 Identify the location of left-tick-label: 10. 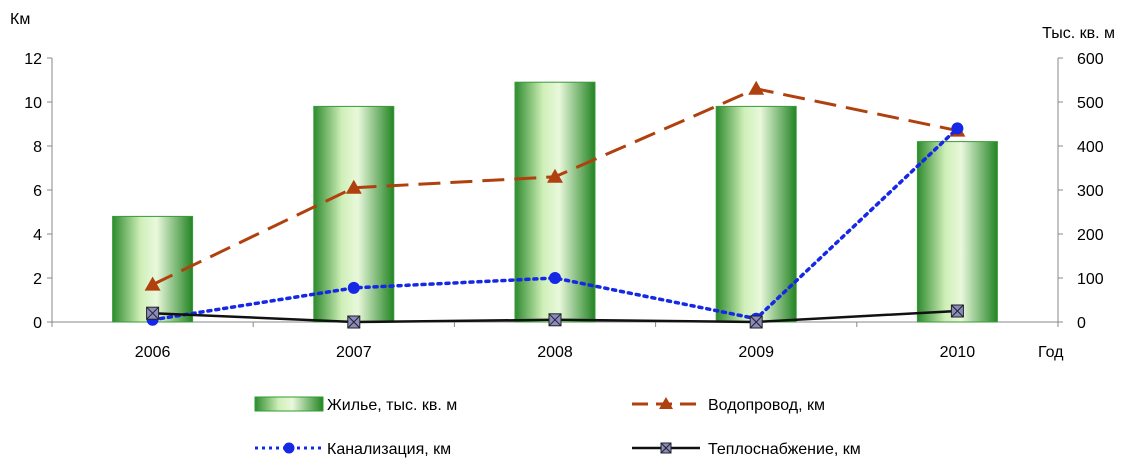
(33, 103).